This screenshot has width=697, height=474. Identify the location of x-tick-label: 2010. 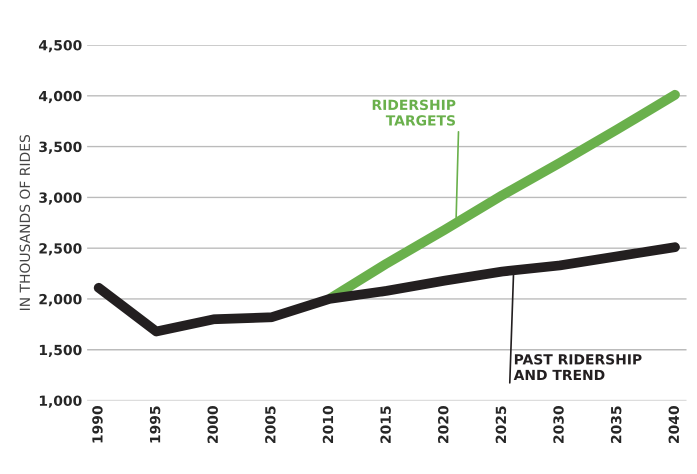
(328, 424).